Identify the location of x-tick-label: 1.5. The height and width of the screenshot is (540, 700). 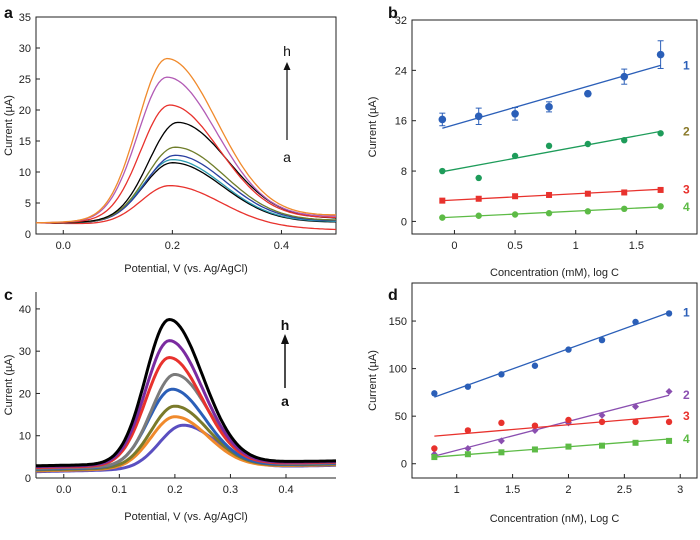
(636, 246).